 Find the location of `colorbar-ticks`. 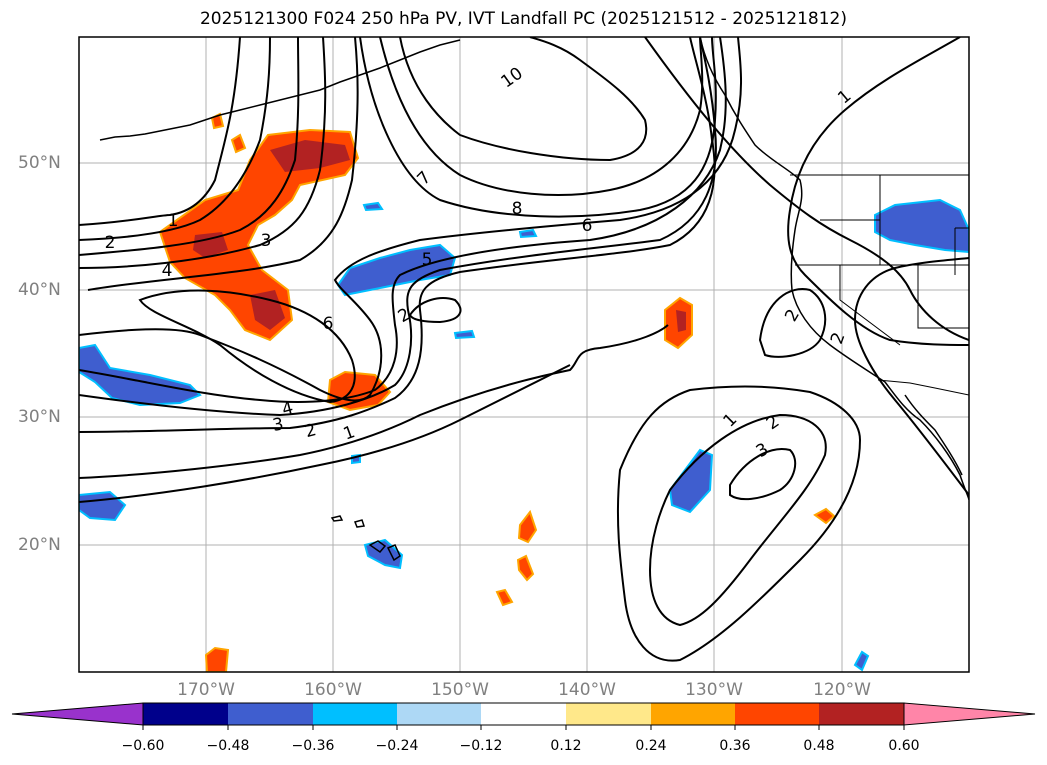

colorbar-ticks is located at coordinates (523, 727).